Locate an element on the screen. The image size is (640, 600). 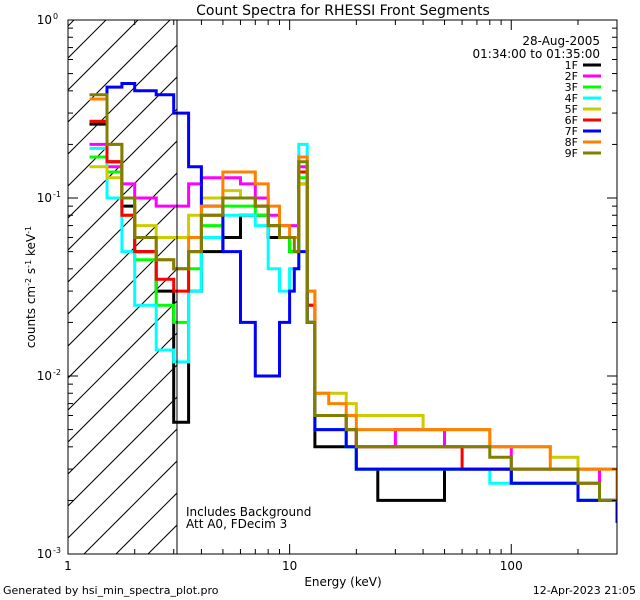
legend-label: 1F is located at coordinates (571, 65).